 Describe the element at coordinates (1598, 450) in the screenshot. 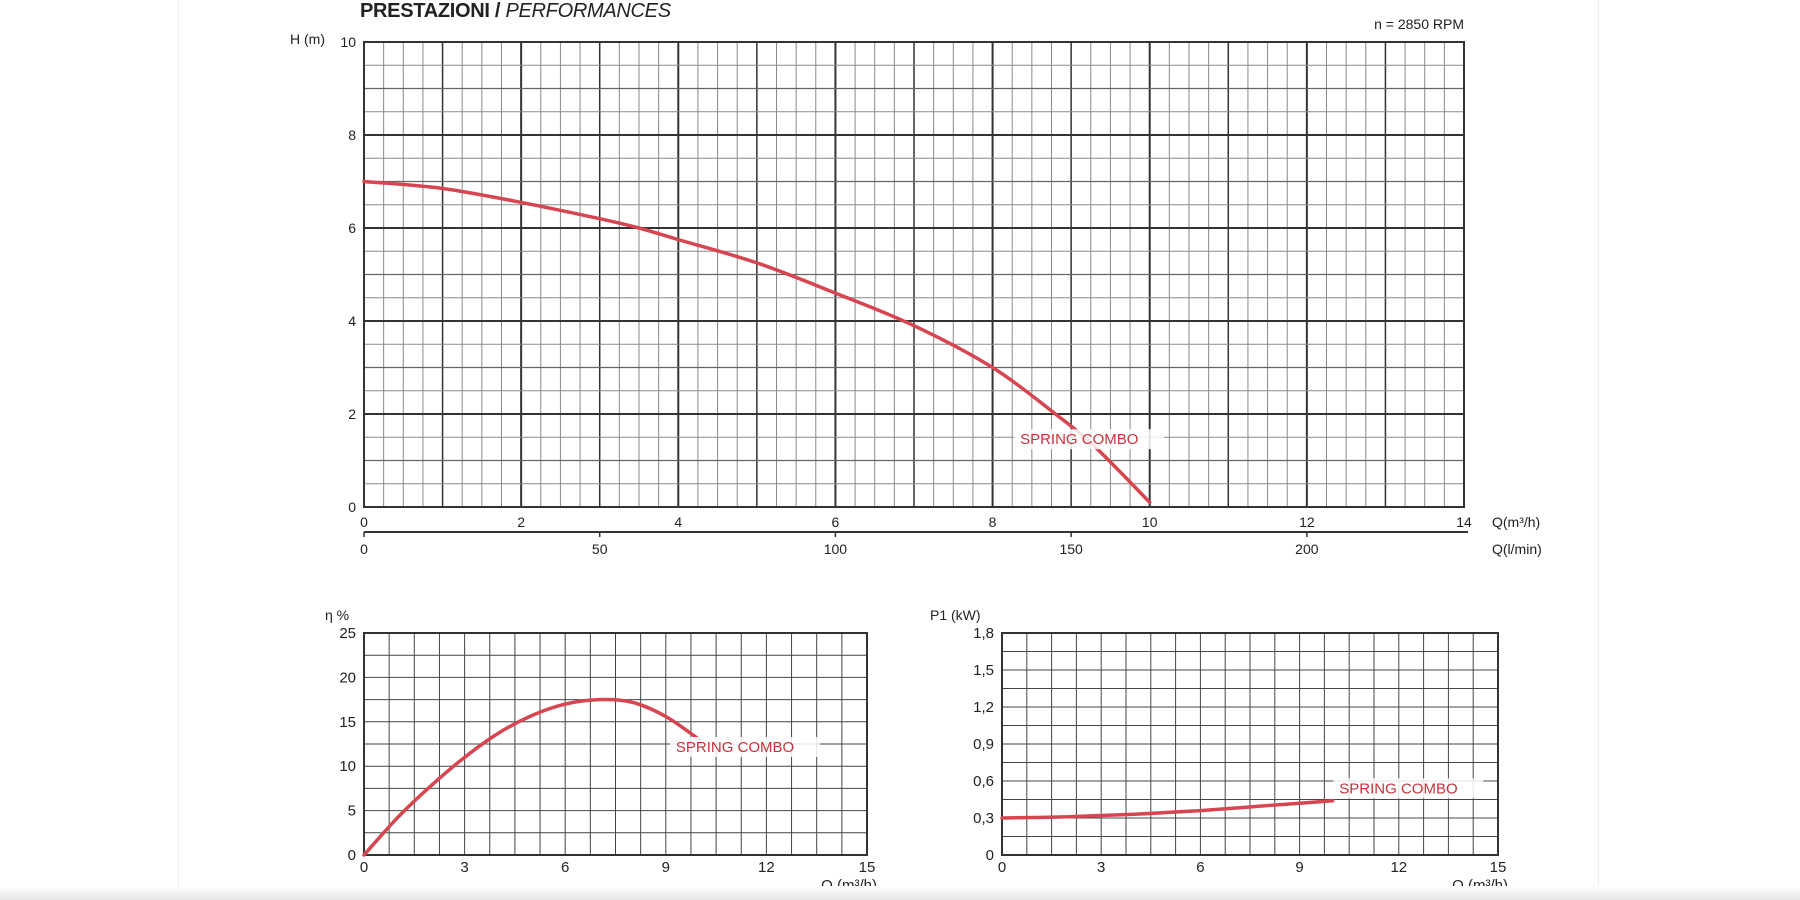

I see `page-edge-right` at that location.